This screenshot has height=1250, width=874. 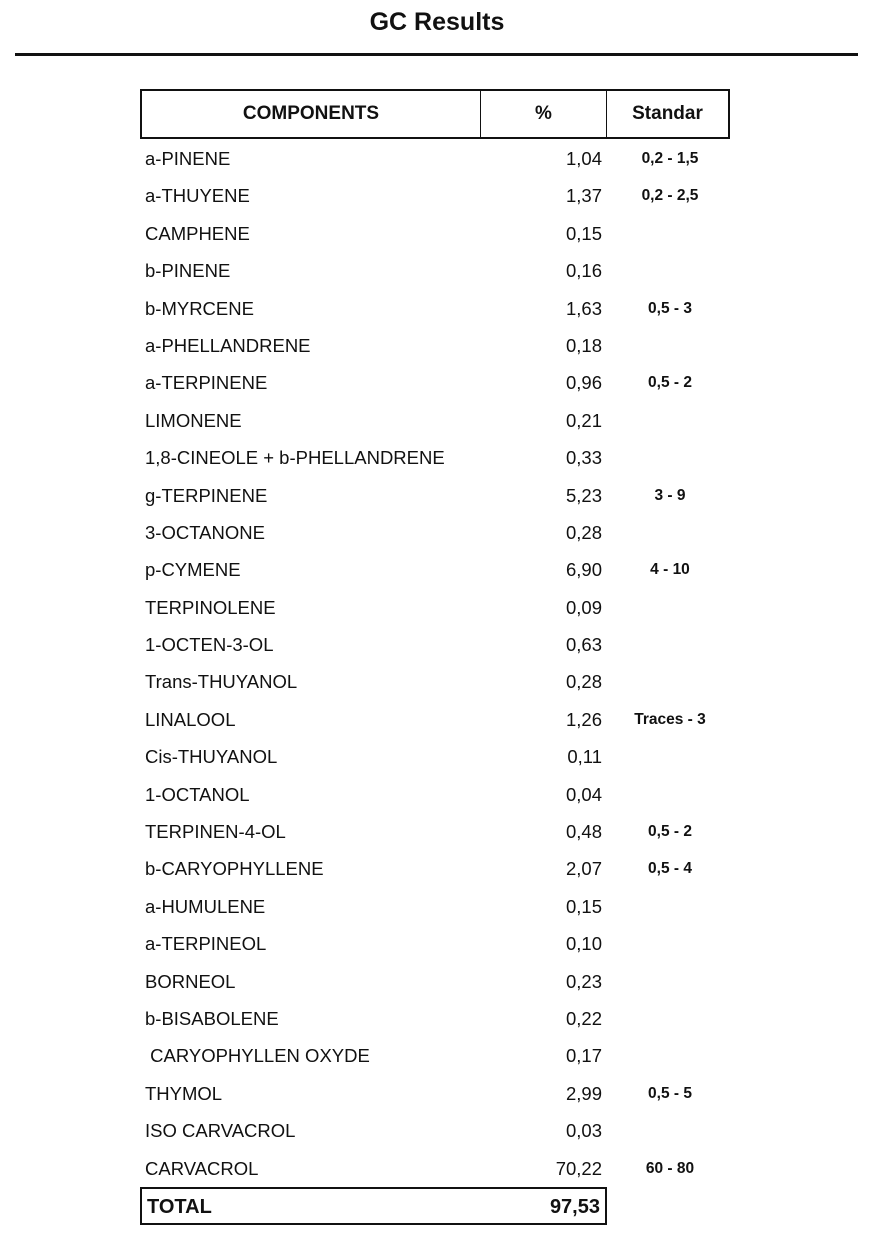 What do you see at coordinates (440, 195) in the screenshot?
I see `table-row: a-THUYENE 1,37 0,2 - 2,5` at bounding box center [440, 195].